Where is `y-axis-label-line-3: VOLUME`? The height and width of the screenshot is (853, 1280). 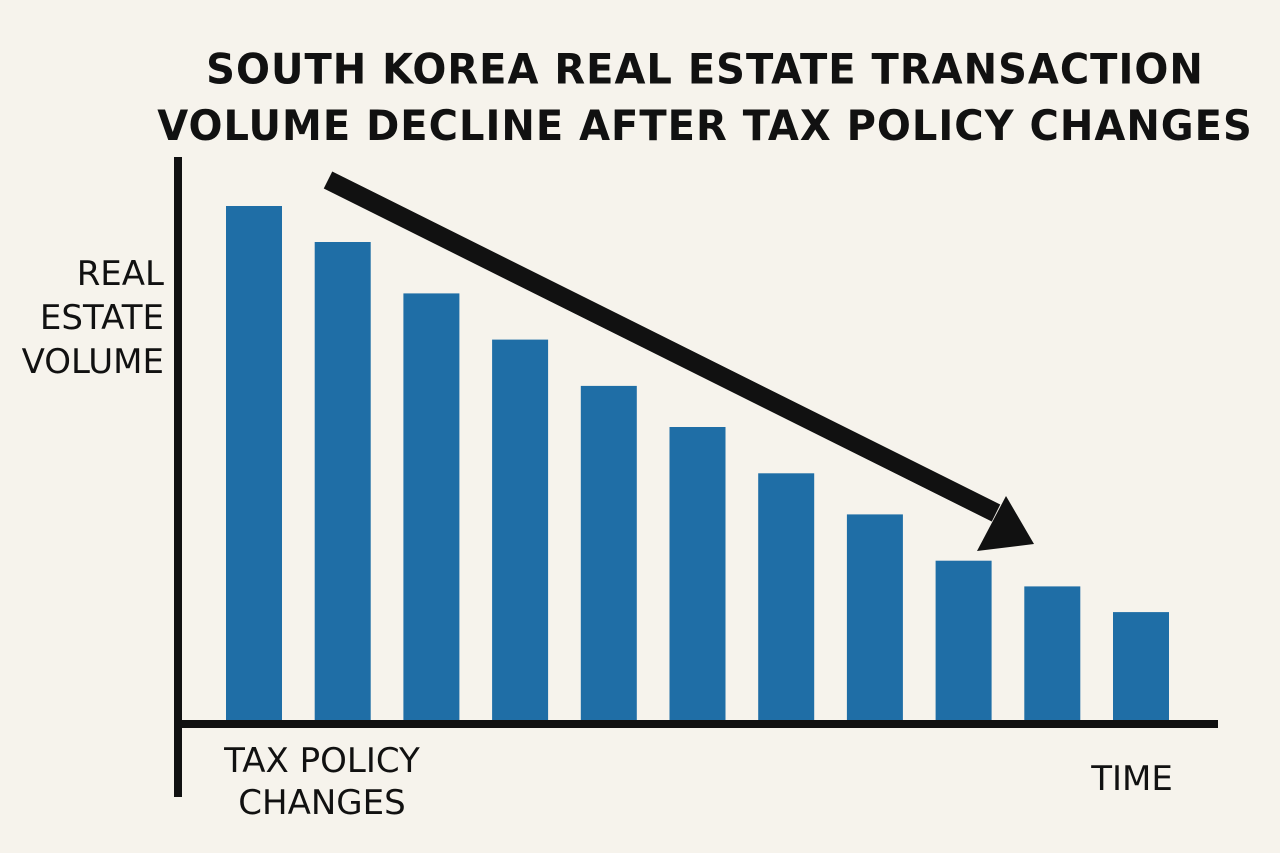 y-axis-label-line-3: VOLUME is located at coordinates (92, 362).